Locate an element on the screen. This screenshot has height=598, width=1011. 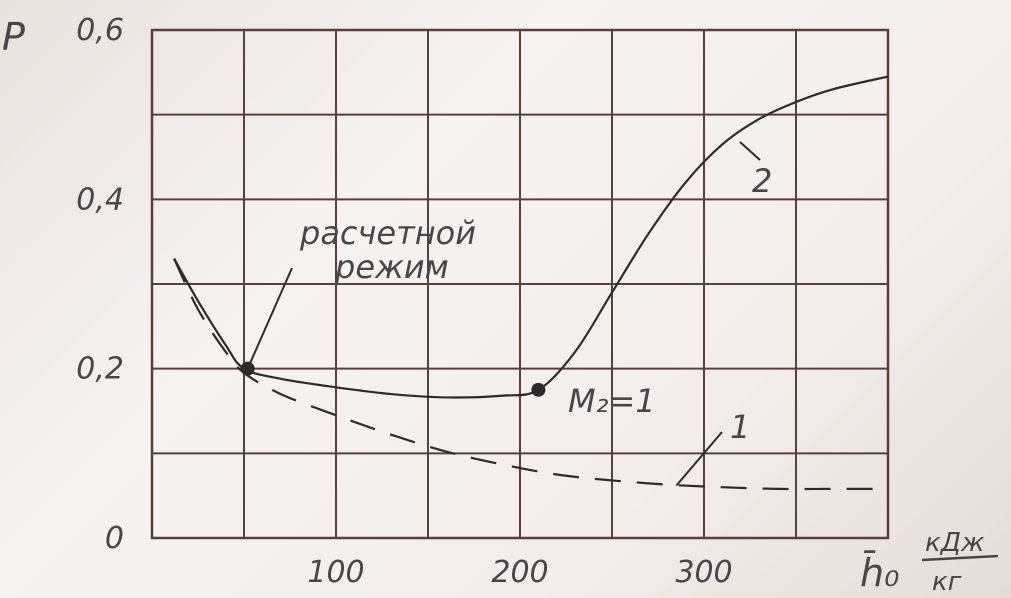
y-tick-label: 0 is located at coordinates (114, 538).